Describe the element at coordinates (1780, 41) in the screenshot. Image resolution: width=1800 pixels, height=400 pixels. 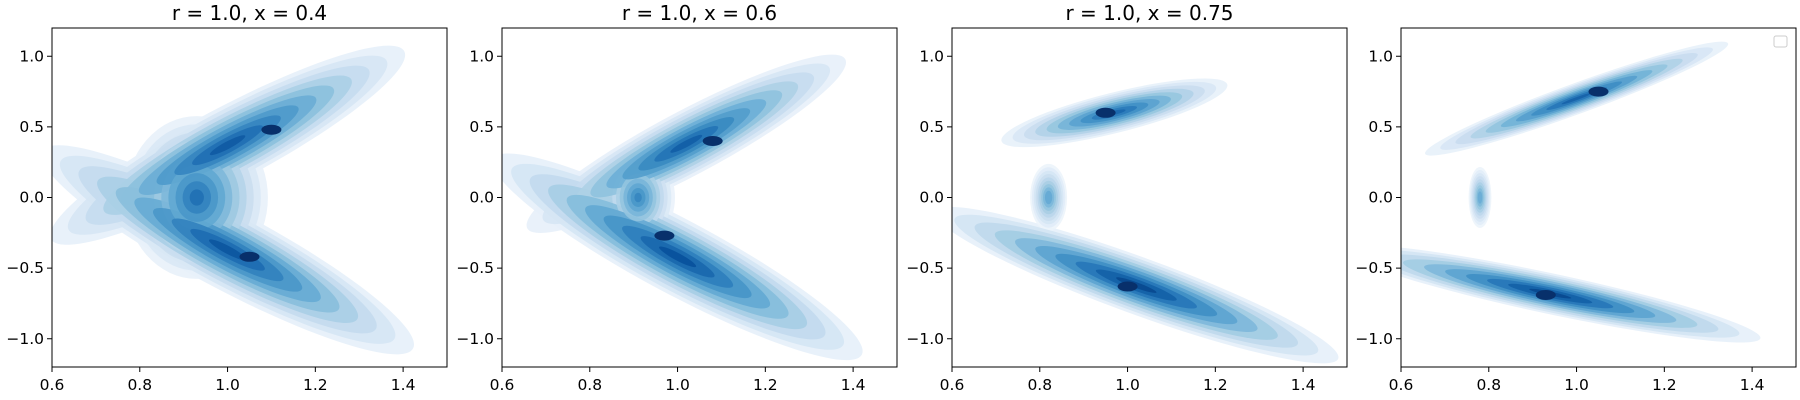
I see `legend-box` at that location.